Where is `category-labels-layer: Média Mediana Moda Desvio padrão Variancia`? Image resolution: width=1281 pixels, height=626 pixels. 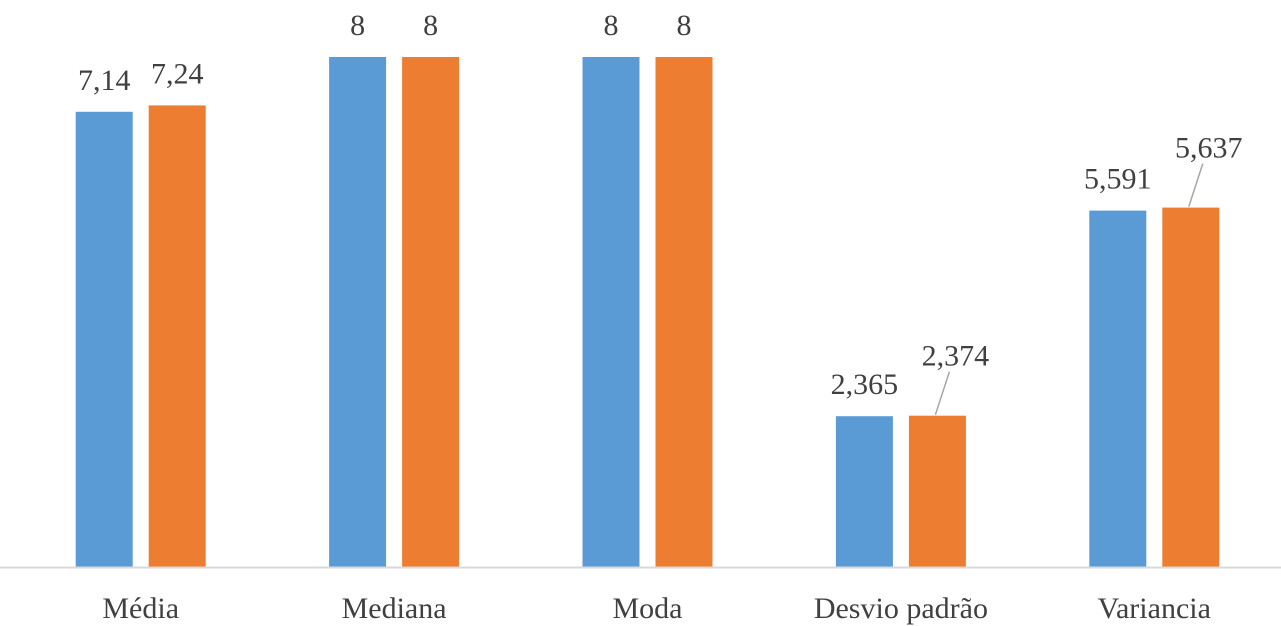 category-labels-layer: Média Mediana Moda Desvio padrão Variancia is located at coordinates (656, 608).